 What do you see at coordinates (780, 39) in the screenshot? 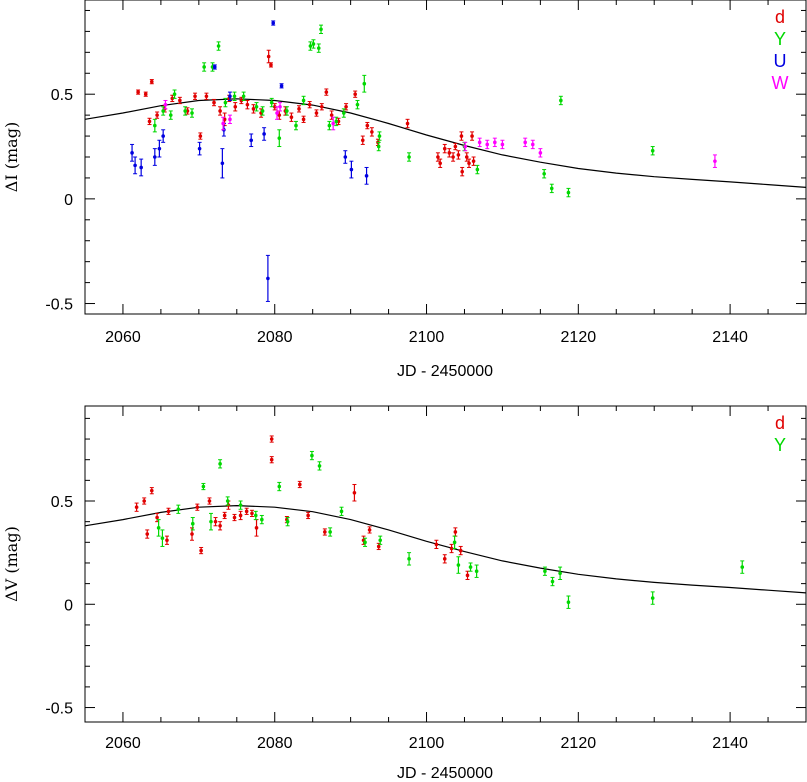
I see `legend-entry-Y: Y` at bounding box center [780, 39].